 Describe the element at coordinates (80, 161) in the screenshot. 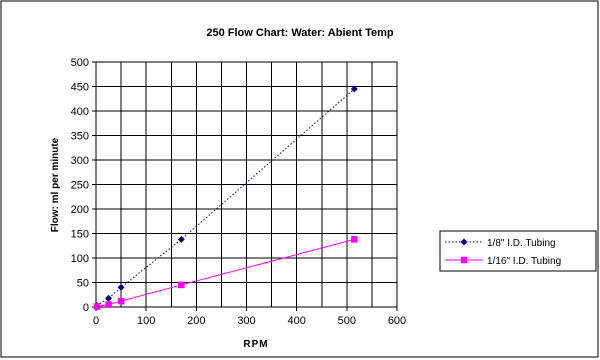

I see `y-tick-label: 300` at that location.